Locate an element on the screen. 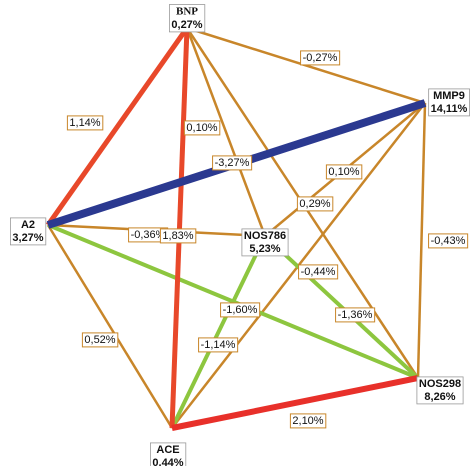  edge-label: -0,44% is located at coordinates (318, 272).